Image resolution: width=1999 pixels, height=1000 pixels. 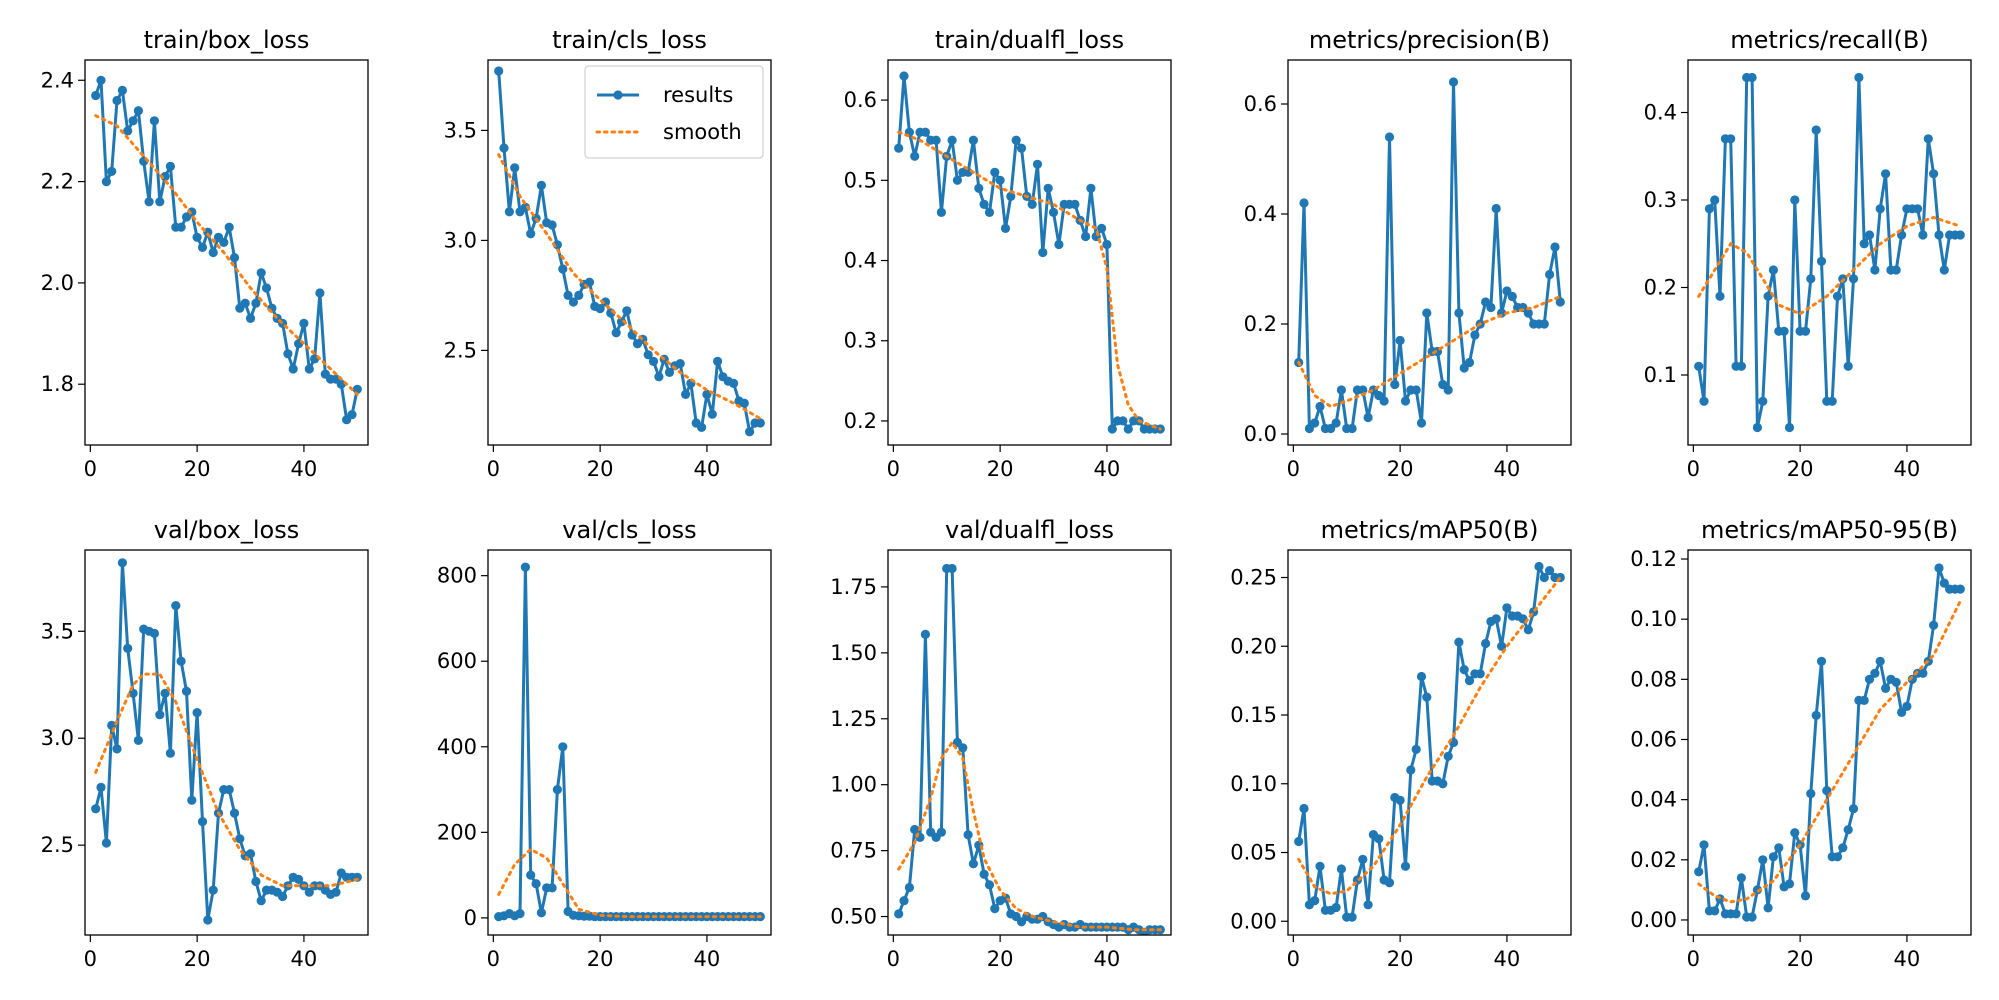 I want to click on x-tick-label: 20, so click(x=600, y=959).